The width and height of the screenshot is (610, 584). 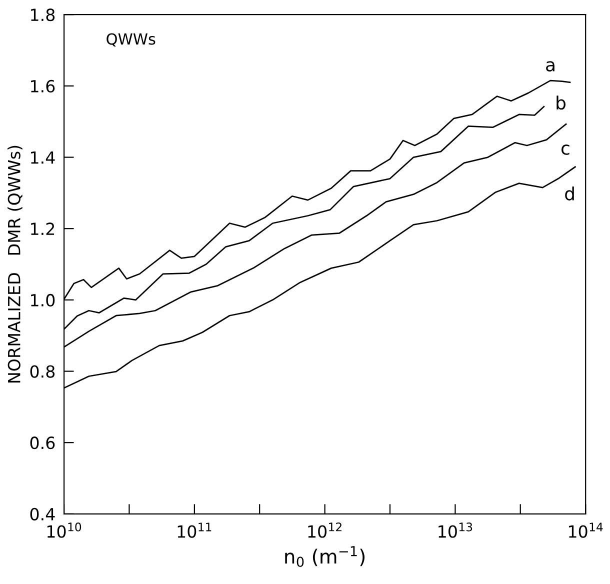 What do you see at coordinates (131, 40) in the screenshot?
I see `annotation: QWWs` at bounding box center [131, 40].